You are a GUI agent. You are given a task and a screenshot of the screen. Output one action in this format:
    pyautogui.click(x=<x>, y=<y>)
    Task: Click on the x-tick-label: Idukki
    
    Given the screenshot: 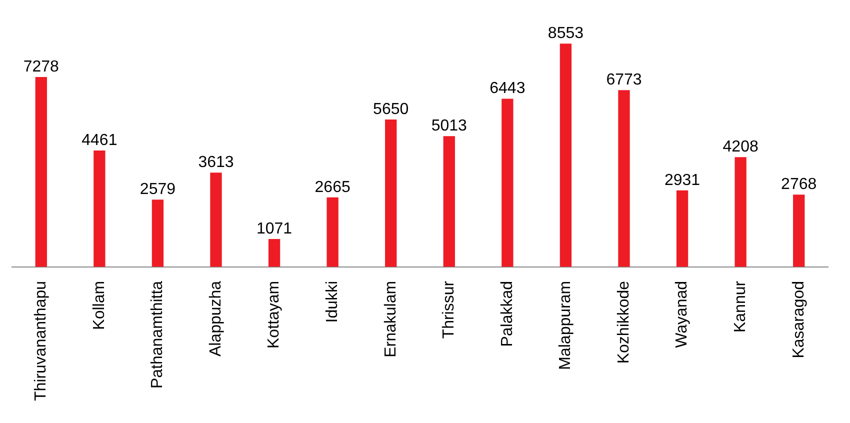 What is the action you would take?
    pyautogui.click(x=332, y=301)
    